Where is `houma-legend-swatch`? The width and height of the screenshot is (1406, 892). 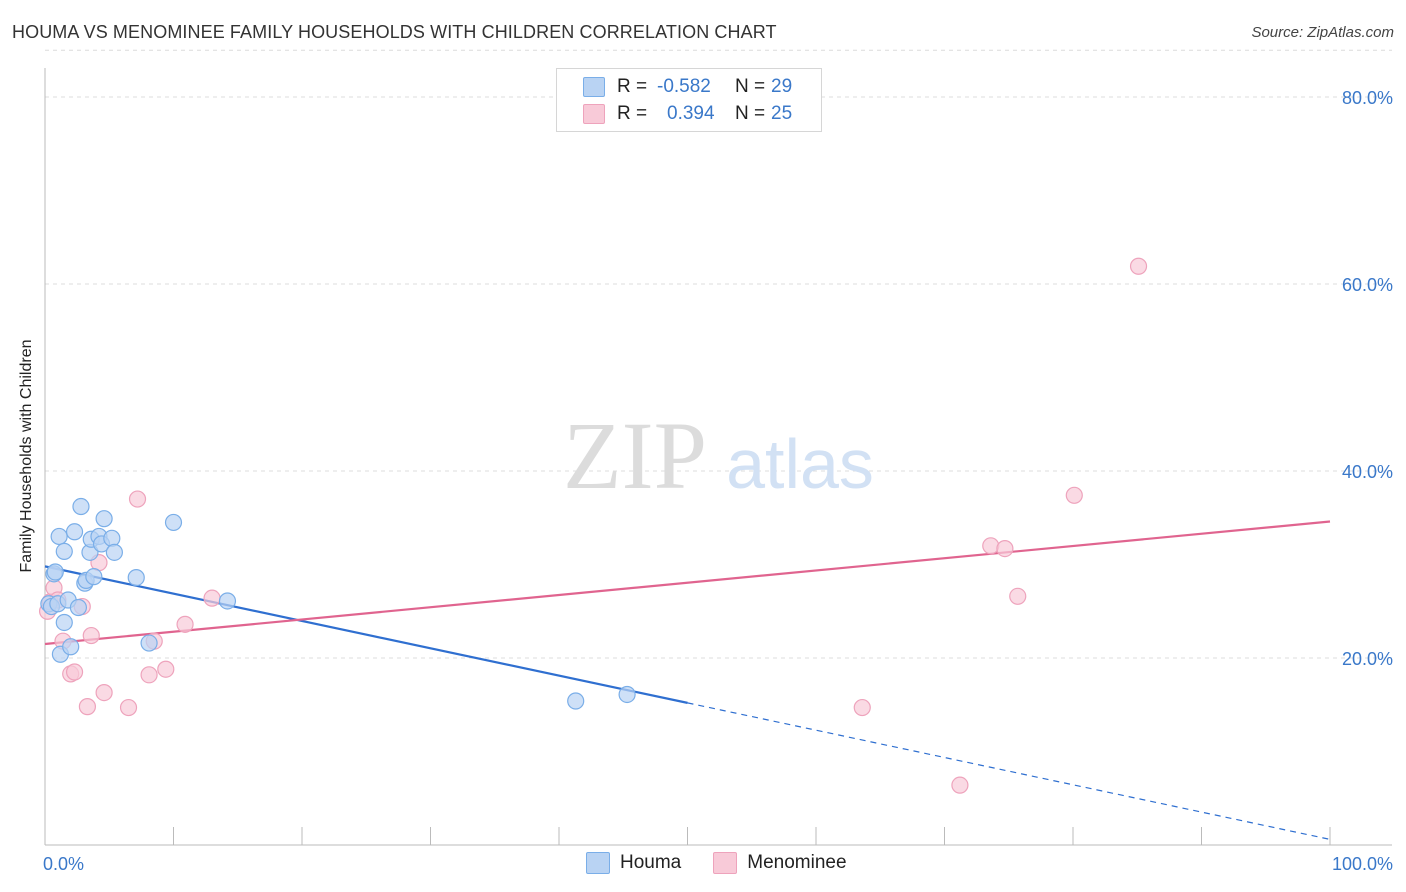
houma-legend-swatch is located at coordinates (598, 863).